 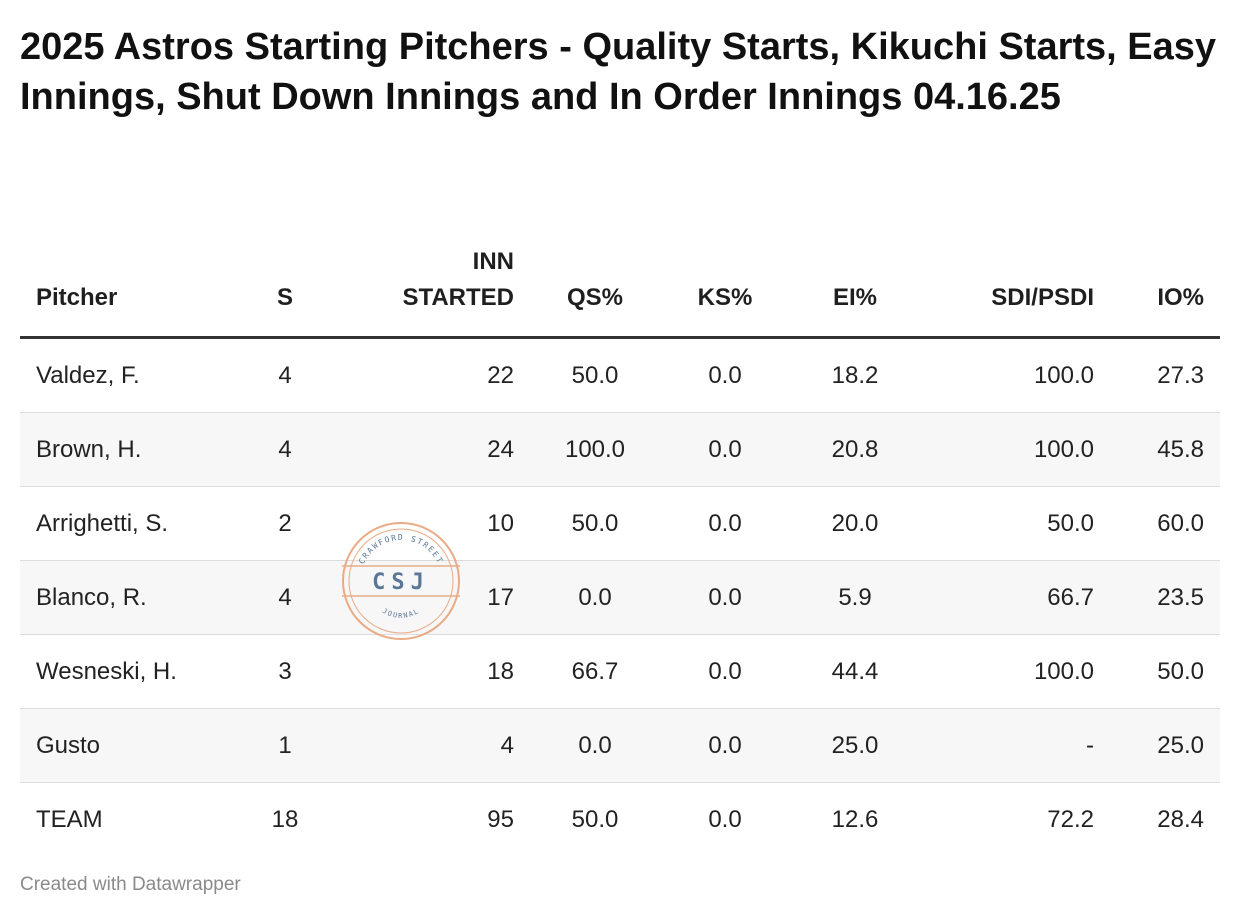 I want to click on table-row: Wesneski, H. 3 18 66.7 0.0 44.4 100.0 50.0, so click(x=620, y=671).